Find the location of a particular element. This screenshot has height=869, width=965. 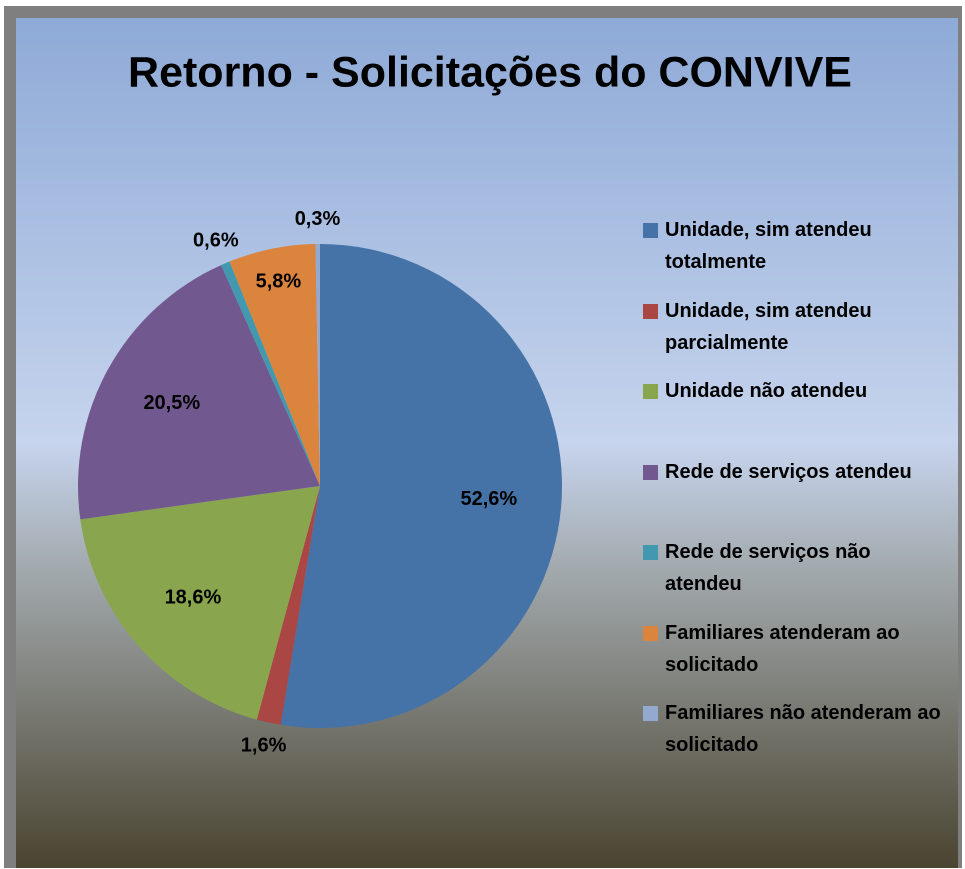

legend-item: Familiares atenderam ao solicitado is located at coordinates (793, 649).